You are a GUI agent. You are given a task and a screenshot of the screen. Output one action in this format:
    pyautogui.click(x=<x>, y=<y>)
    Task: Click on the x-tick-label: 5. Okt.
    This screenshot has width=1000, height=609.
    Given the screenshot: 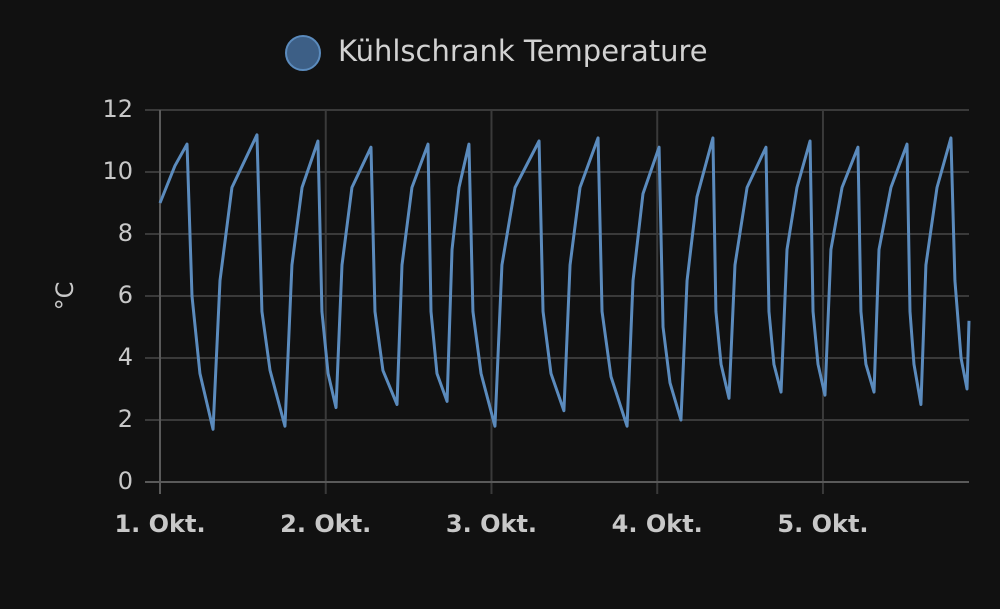 What is the action you would take?
    pyautogui.click(x=822, y=524)
    